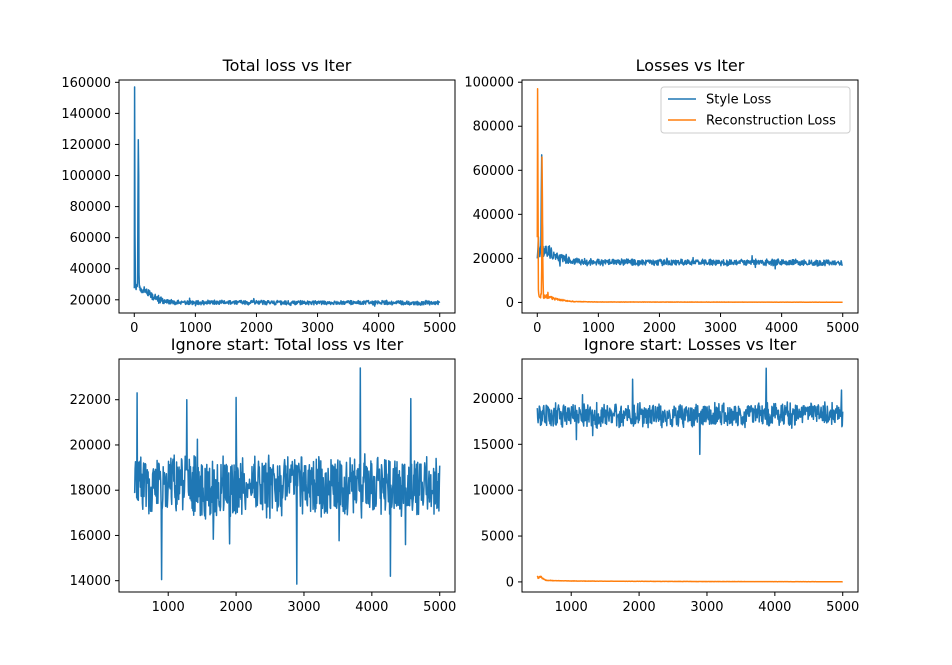 This screenshot has height=665, width=952. I want to click on y-tick-label: 14000, so click(90, 581).